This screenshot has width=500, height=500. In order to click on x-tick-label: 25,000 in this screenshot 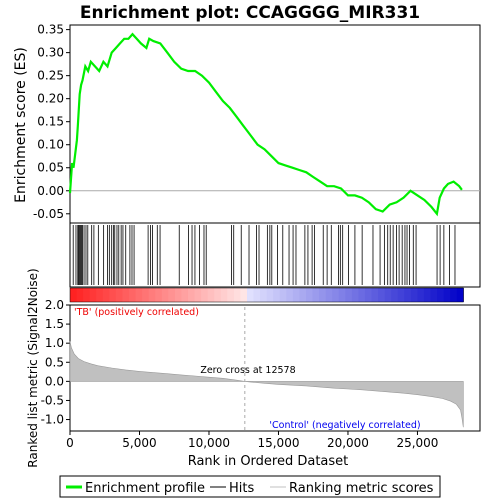, I will do `click(417, 443)`.